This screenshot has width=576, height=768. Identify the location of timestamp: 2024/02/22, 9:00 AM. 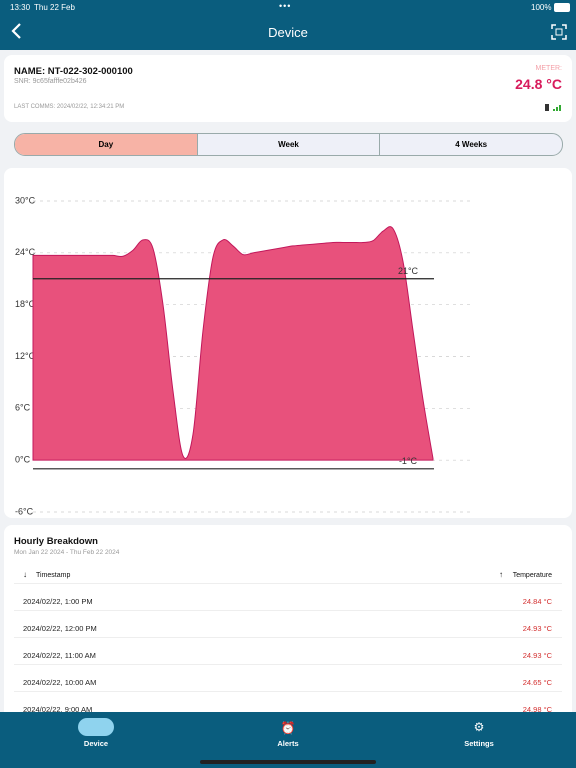
(58, 709).